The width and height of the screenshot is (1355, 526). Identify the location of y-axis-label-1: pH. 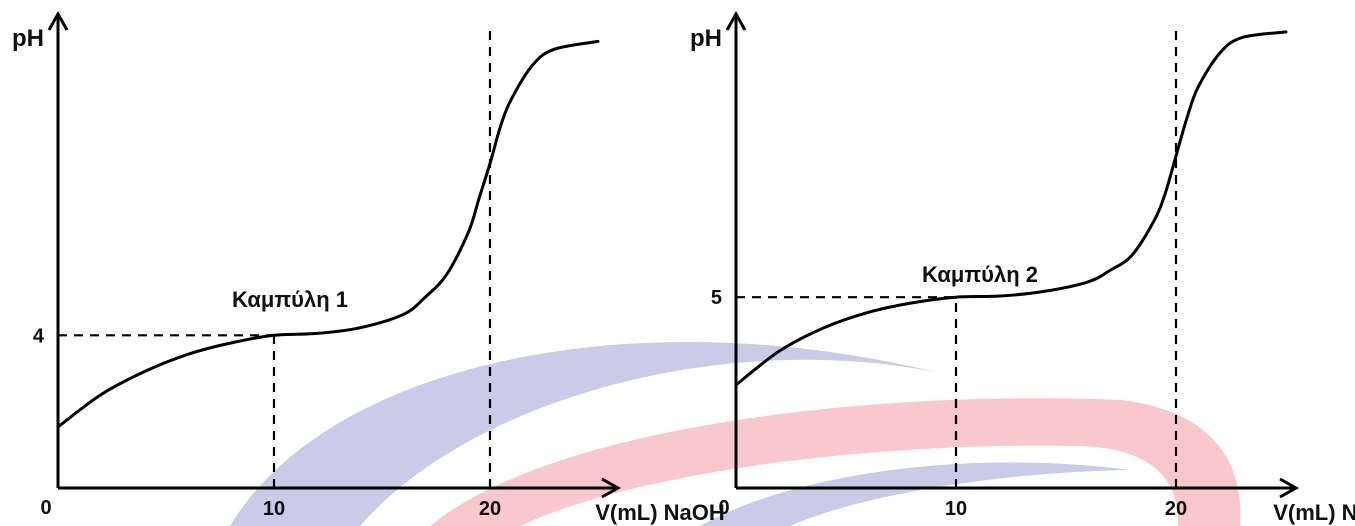
(28, 38).